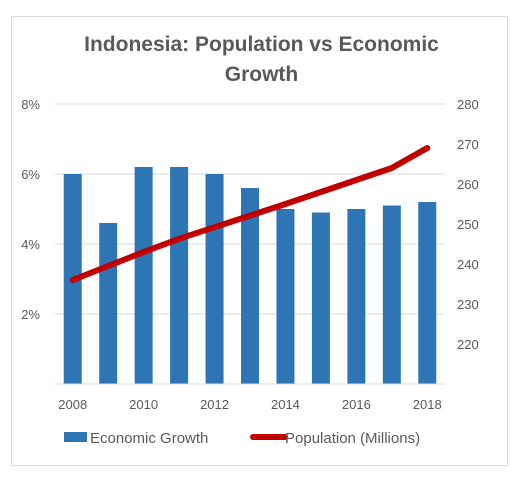 This screenshot has width=523, height=493. I want to click on y-left-tick-label: 2%, so click(30, 314).